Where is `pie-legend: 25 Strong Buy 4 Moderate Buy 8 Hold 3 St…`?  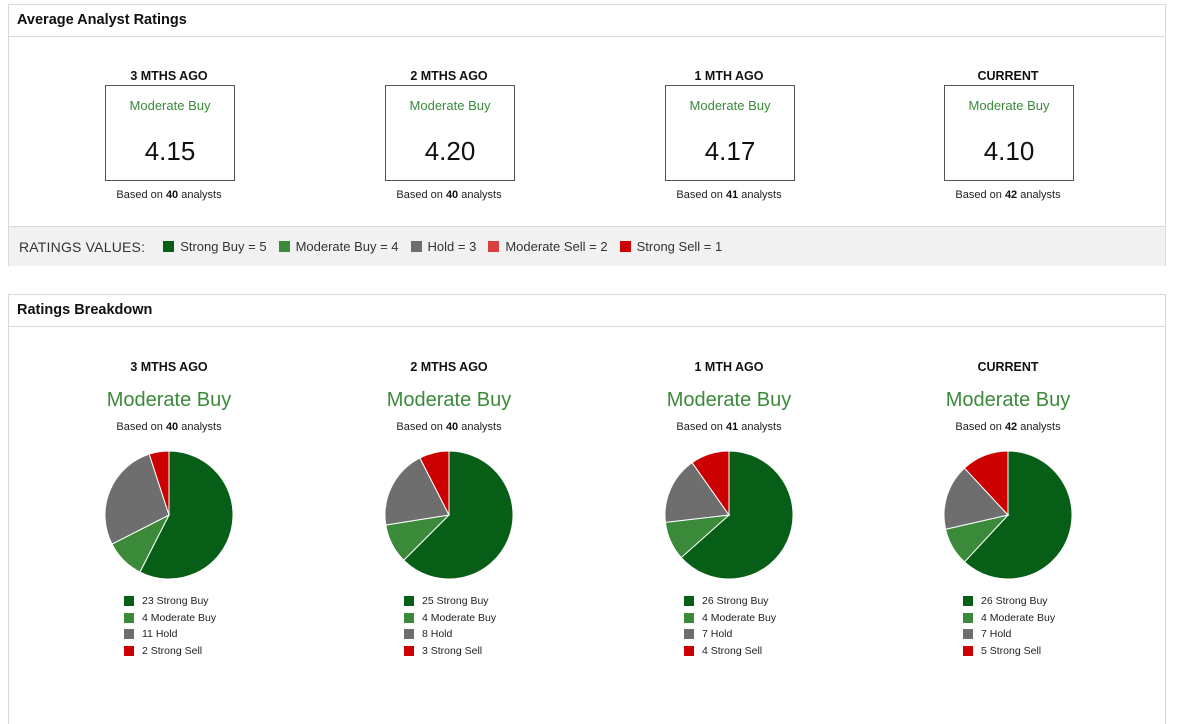 pie-legend: 25 Strong Buy 4 Moderate Buy 8 Hold 3 St… is located at coordinates (450, 626).